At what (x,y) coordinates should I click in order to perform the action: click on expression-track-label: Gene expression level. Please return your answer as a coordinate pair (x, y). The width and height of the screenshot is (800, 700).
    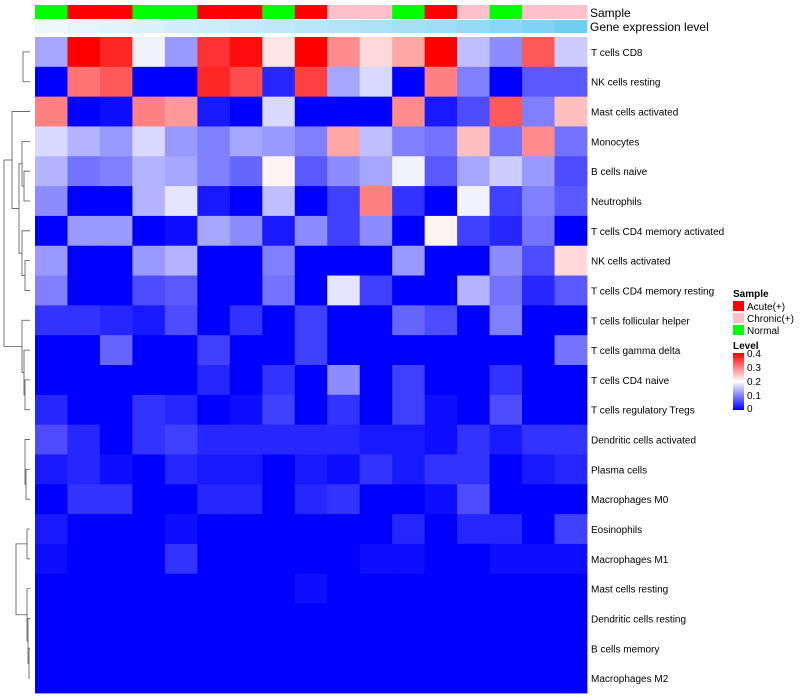
    Looking at the image, I should click on (649, 27).